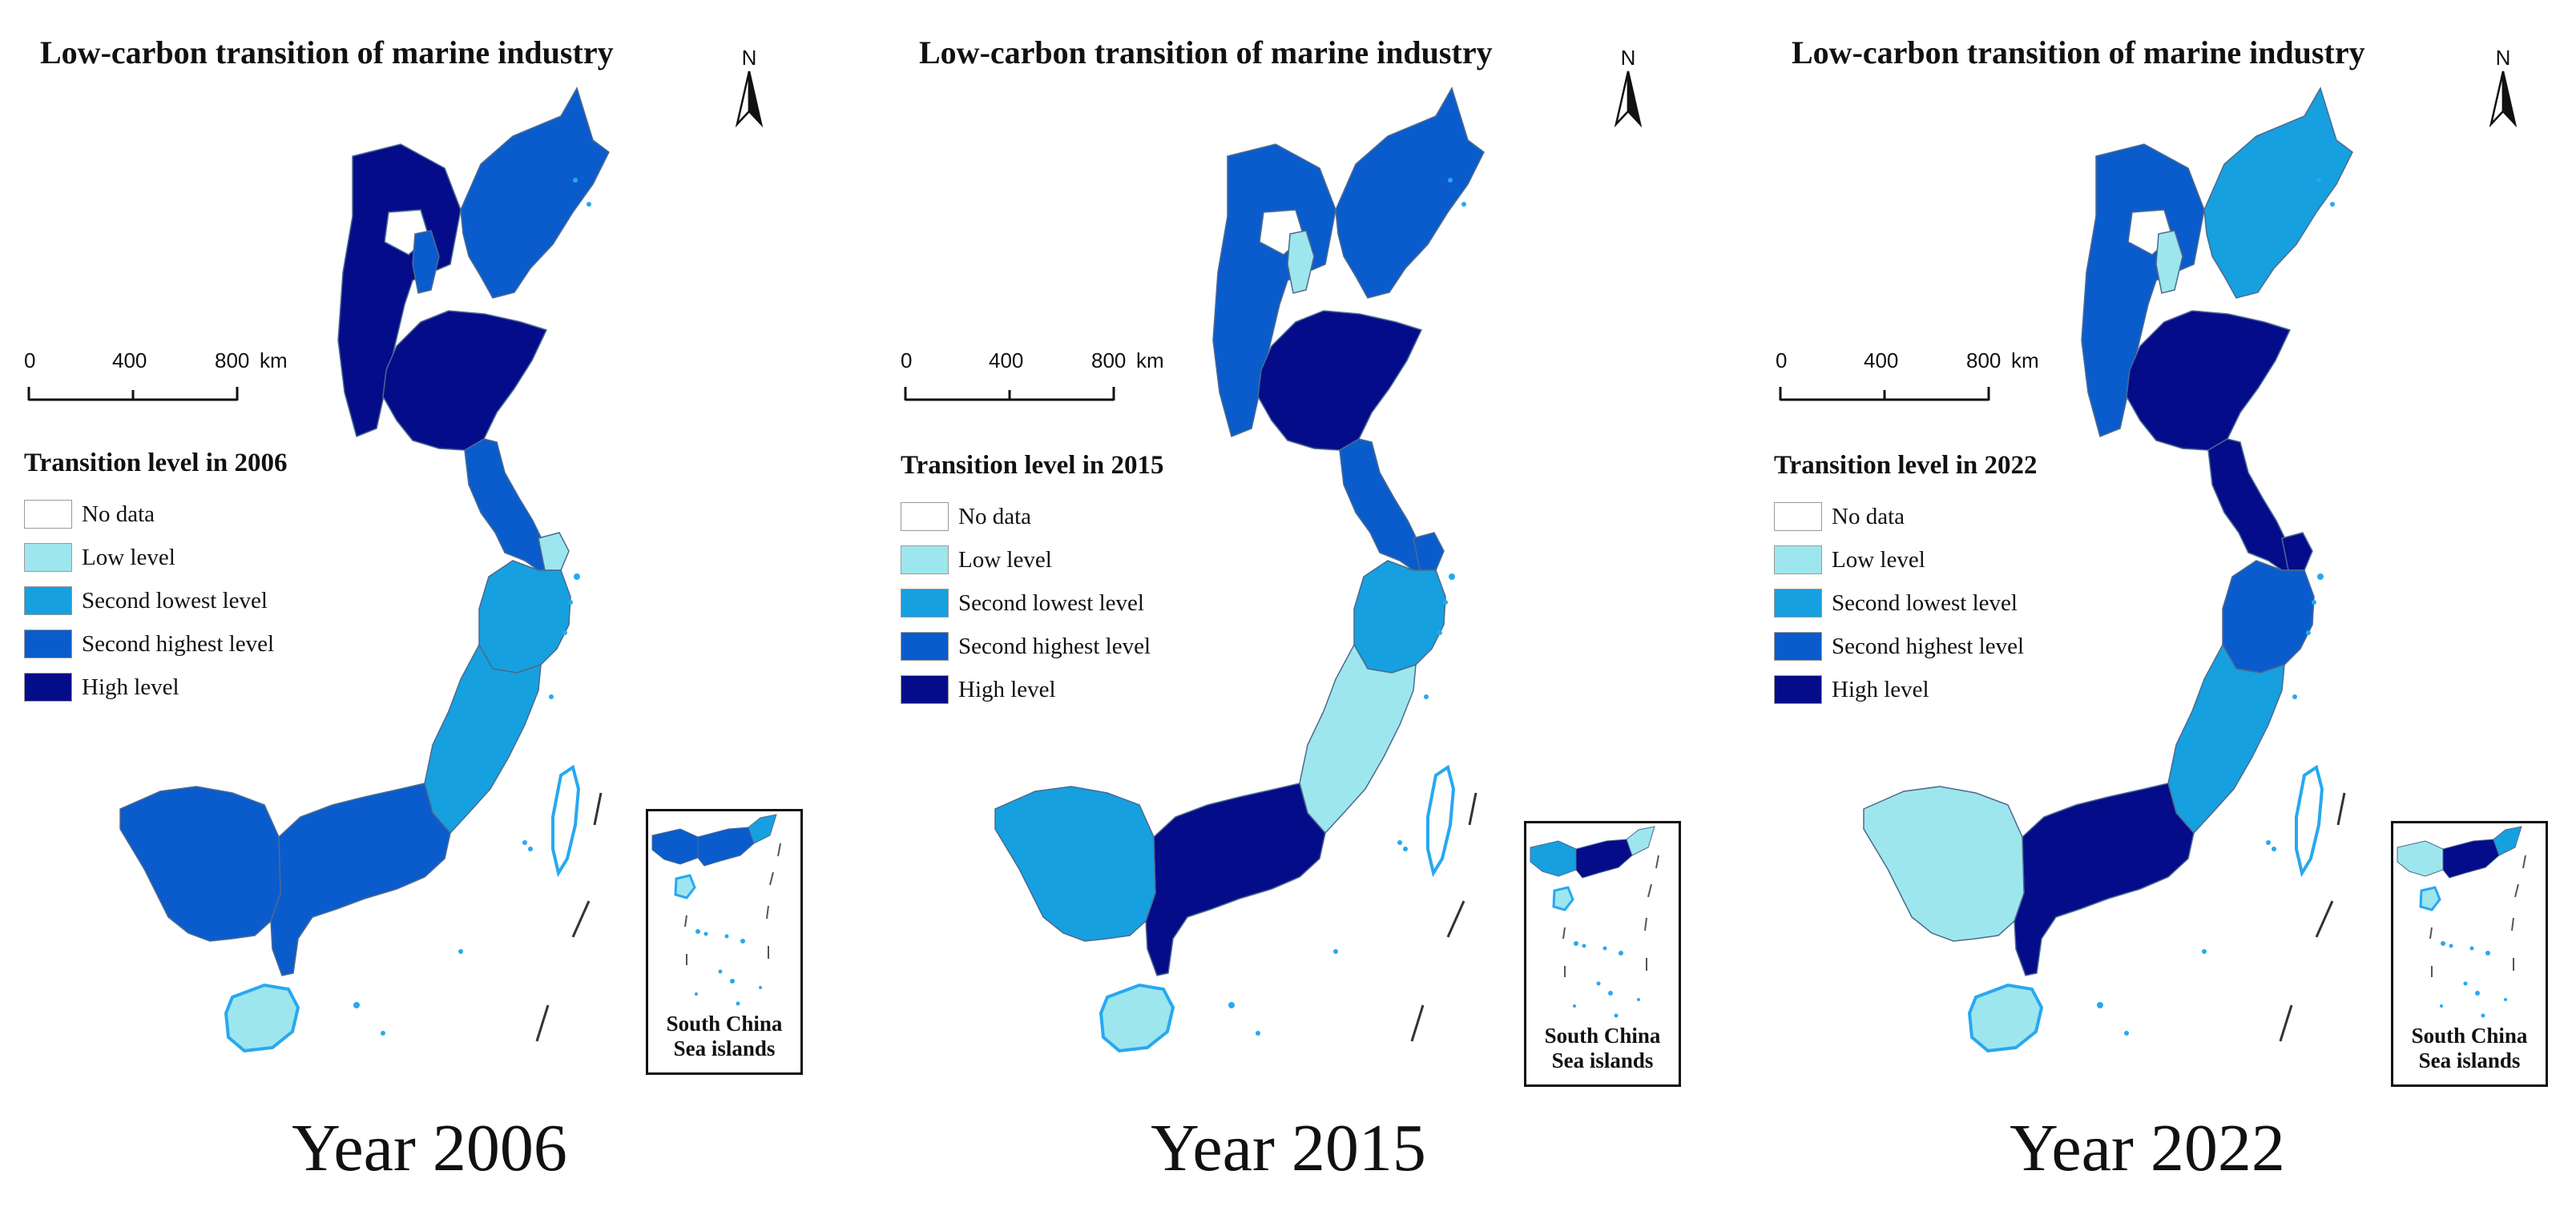  I want to click on year-caption: Year 2022, so click(2147, 1148).